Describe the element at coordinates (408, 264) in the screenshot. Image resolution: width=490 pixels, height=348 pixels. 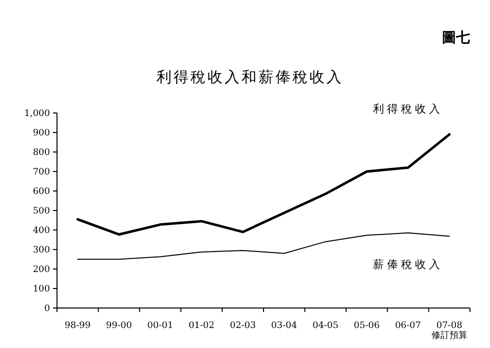
I see `text: 薪俸稅收入` at that location.